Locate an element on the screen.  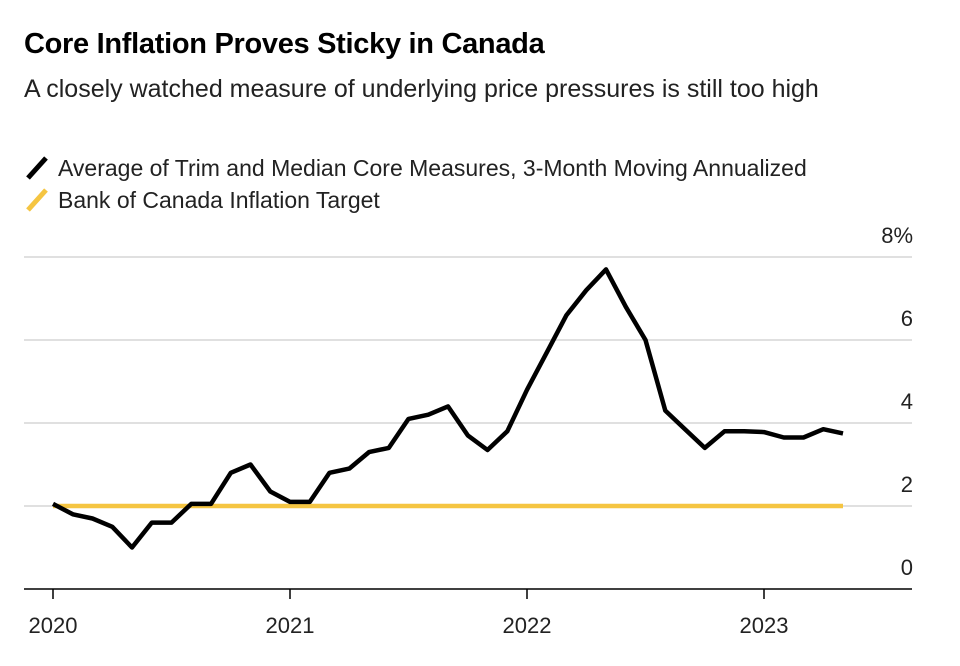
y-tick-label: 6 is located at coordinates (907, 318).